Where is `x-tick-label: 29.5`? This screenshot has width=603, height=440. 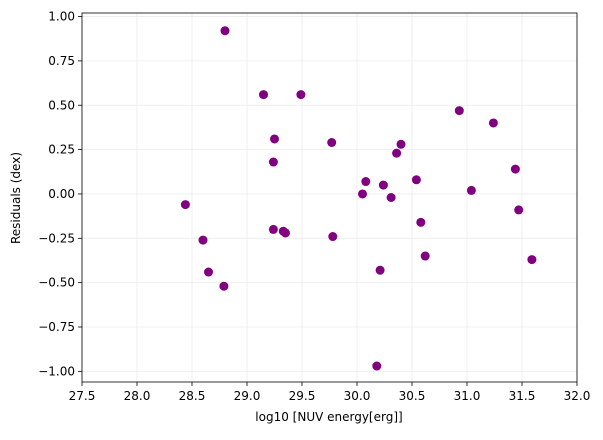 x-tick-label: 29.5 is located at coordinates (302, 396).